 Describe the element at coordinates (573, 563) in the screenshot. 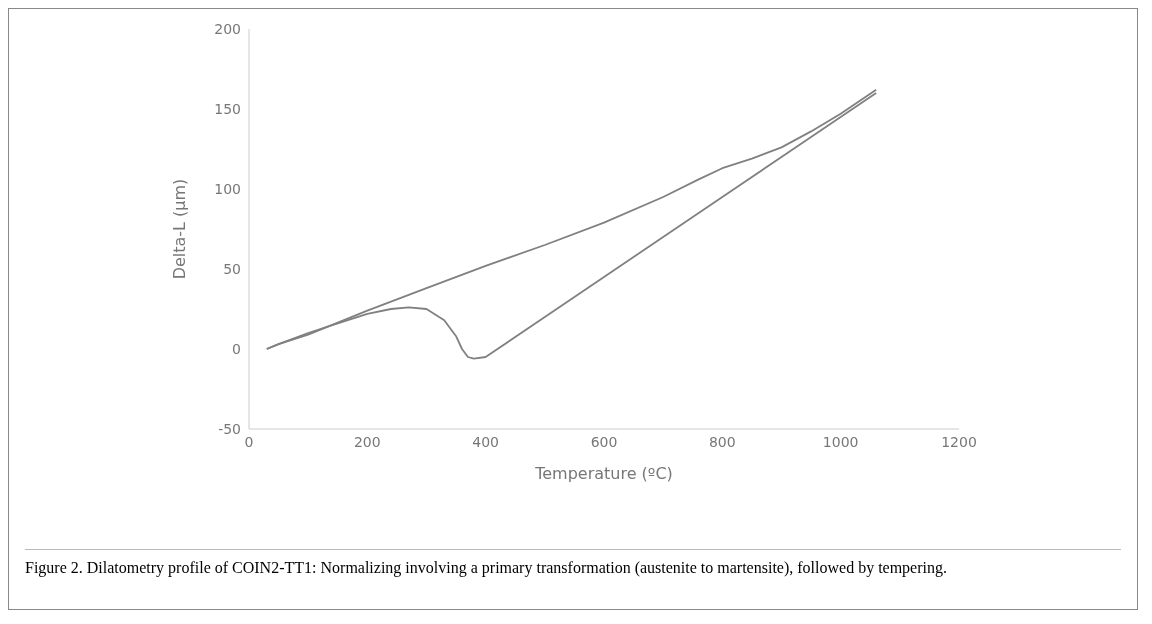

I see `caption: Figure 2. Dilatometry profile of COIN2-TT1: Normalizing involving a primary transformation (austenite to martensite), followed by tempering.` at that location.